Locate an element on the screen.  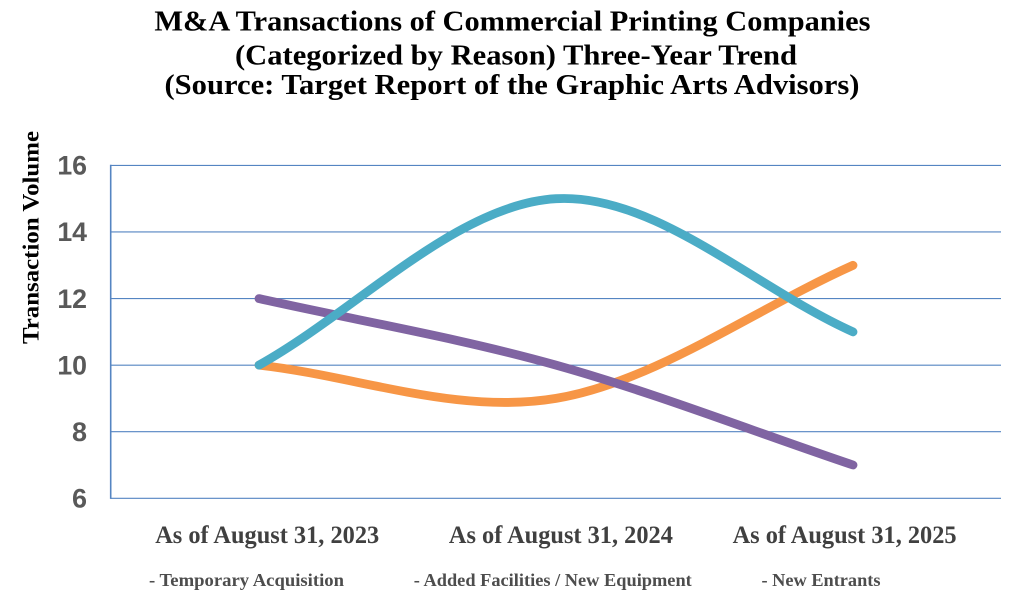
svg-text: - Temporary Acquisition is located at coordinates (246, 580).